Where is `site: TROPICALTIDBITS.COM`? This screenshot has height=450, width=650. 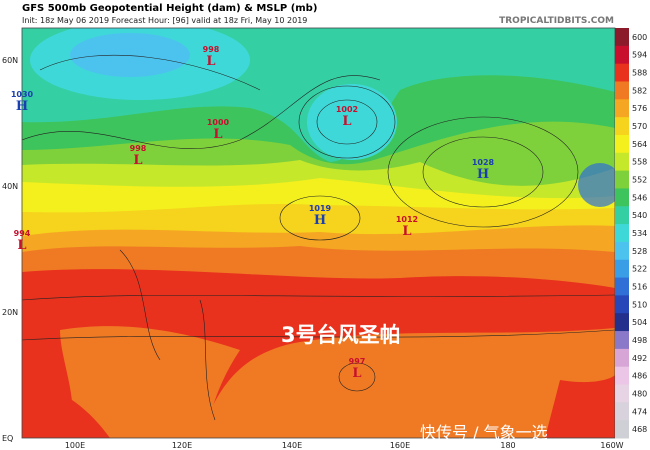
site: TROPICALTIDBITS.COM is located at coordinates (556, 21).